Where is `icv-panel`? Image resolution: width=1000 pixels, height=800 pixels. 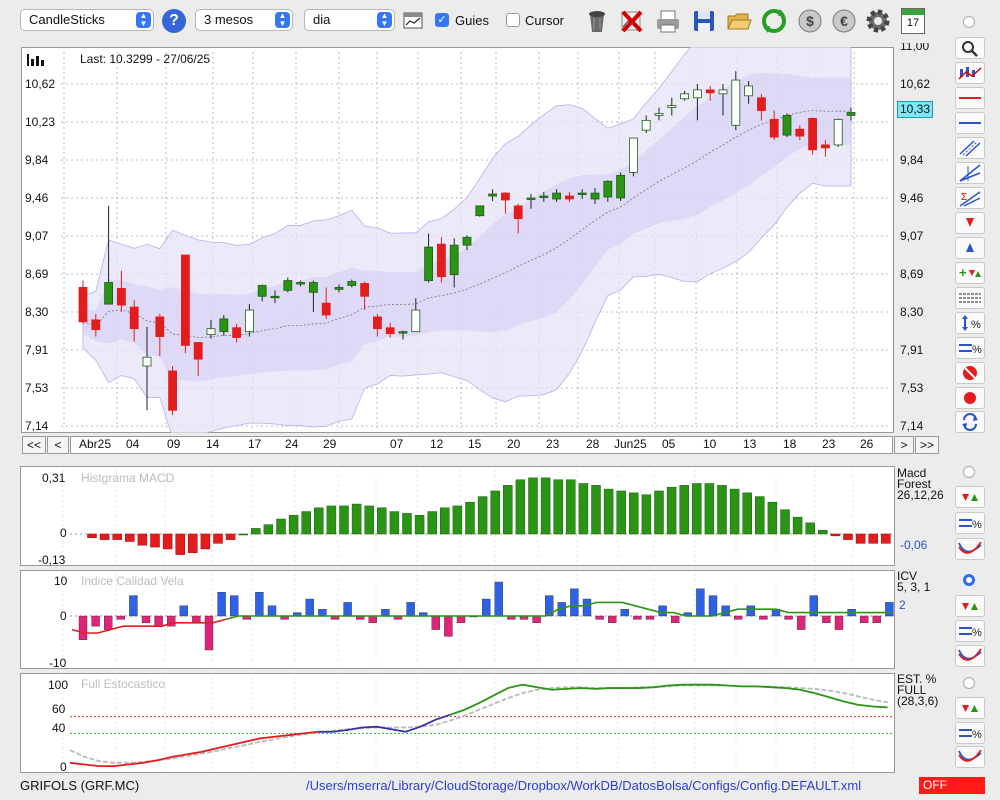
icv-panel is located at coordinates (457, 619).